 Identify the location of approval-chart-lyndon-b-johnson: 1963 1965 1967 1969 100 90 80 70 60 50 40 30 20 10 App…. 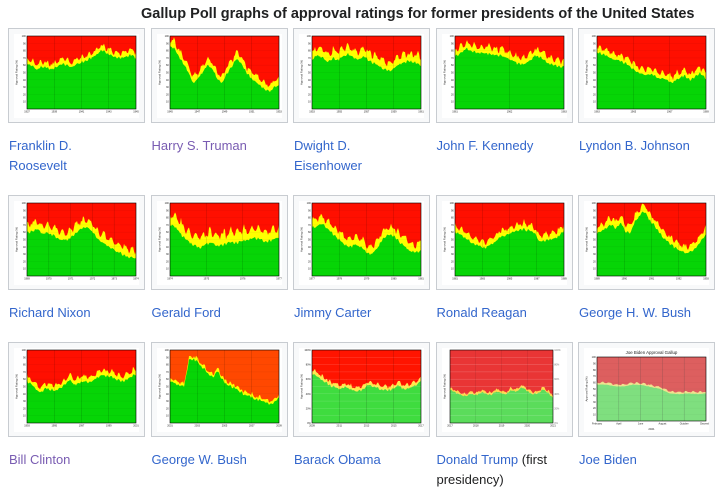
(646, 75).